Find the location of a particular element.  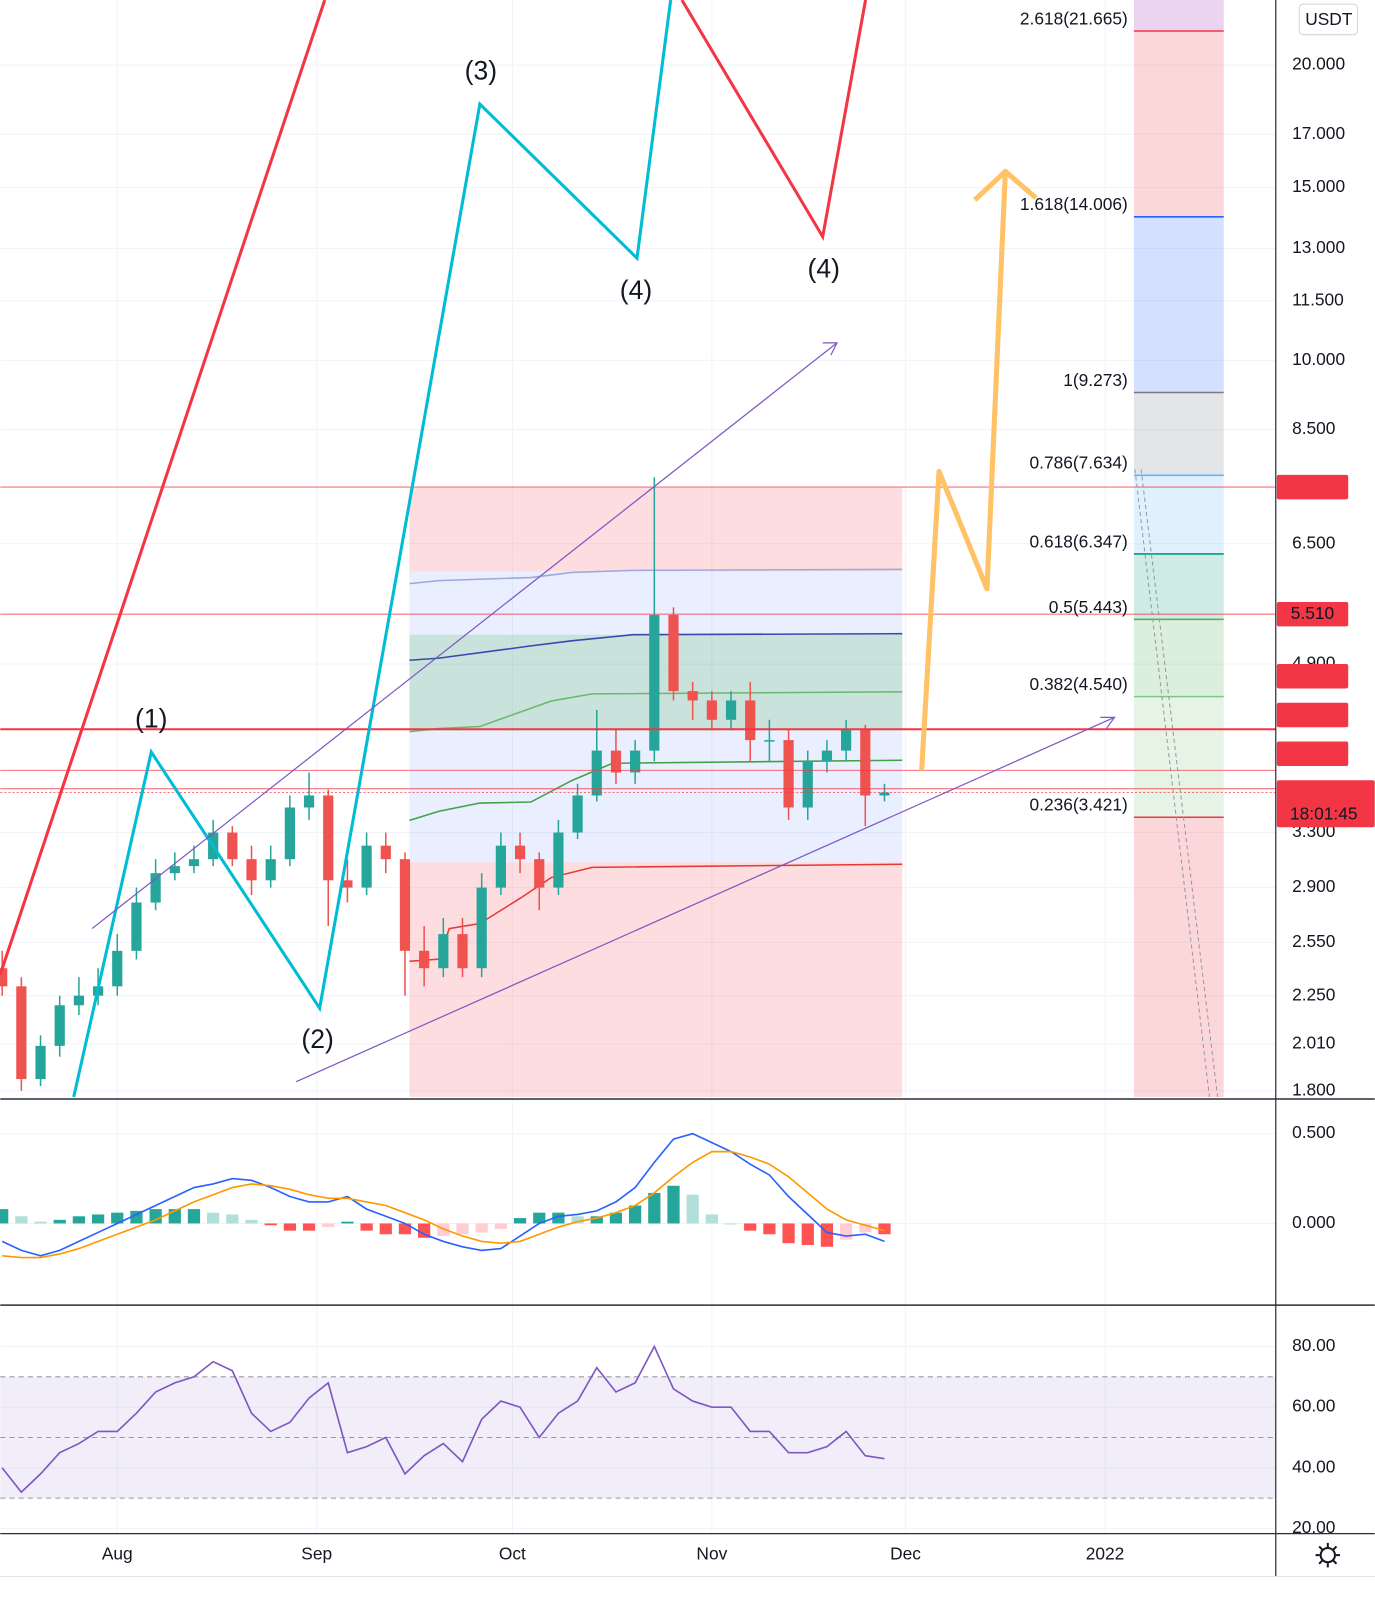

y-tick-label: 0.000 is located at coordinates (1313, 1222).